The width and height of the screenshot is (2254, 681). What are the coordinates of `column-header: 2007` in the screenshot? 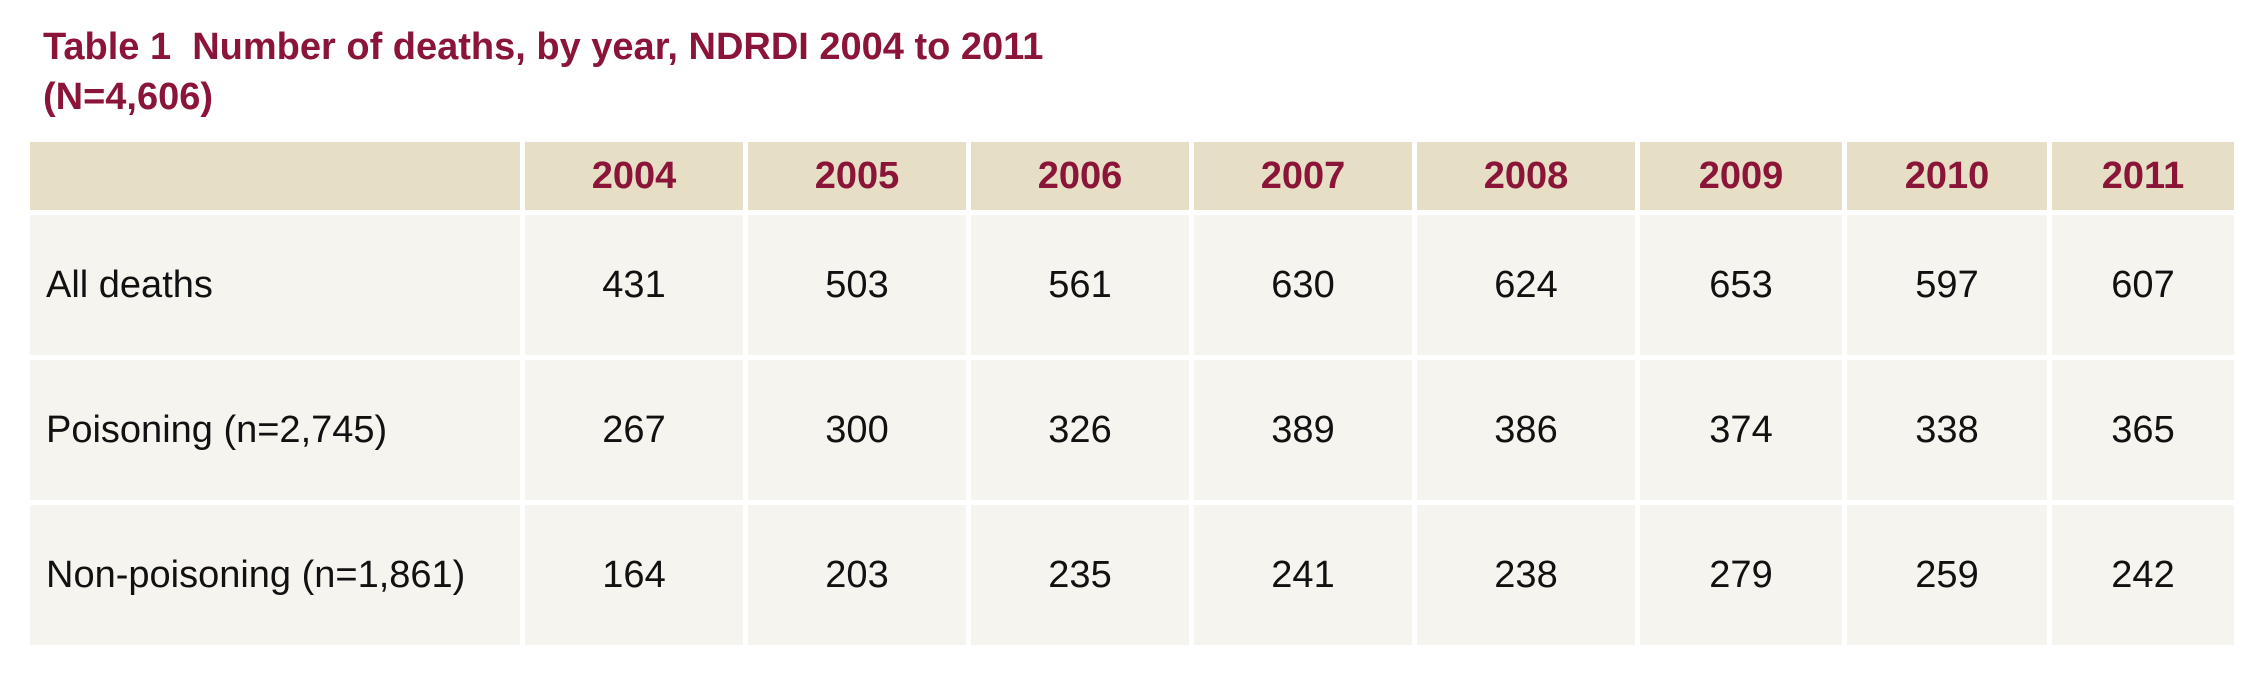 It's located at (1303, 176).